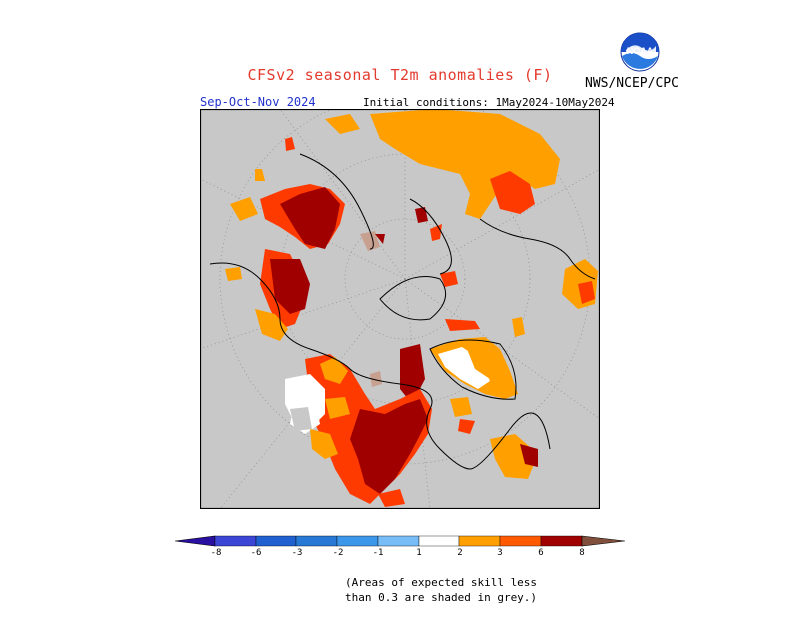 The height and width of the screenshot is (618, 800). Describe the element at coordinates (441, 582) in the screenshot. I see `skill-note-line: (Areas of expected skill less` at that location.